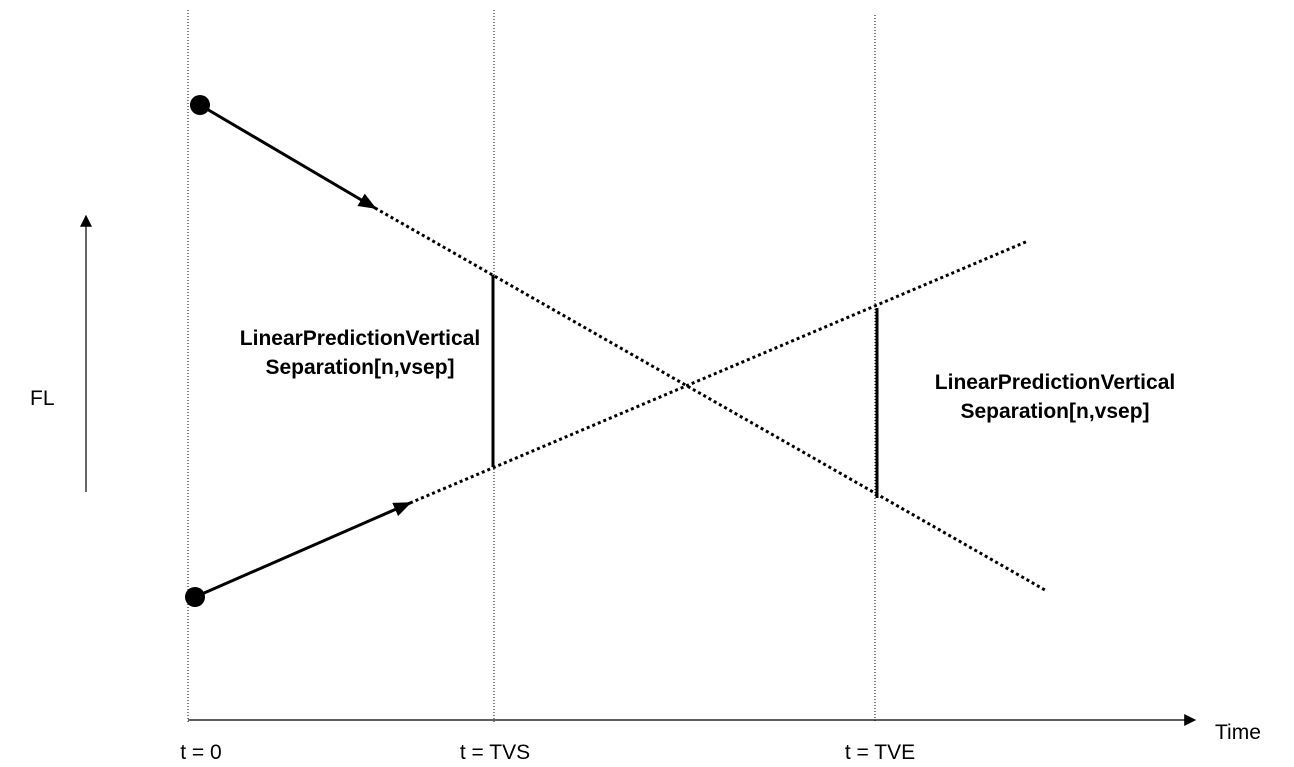 This screenshot has width=1294, height=767. I want to click on x-axis-label: Time, so click(1238, 732).